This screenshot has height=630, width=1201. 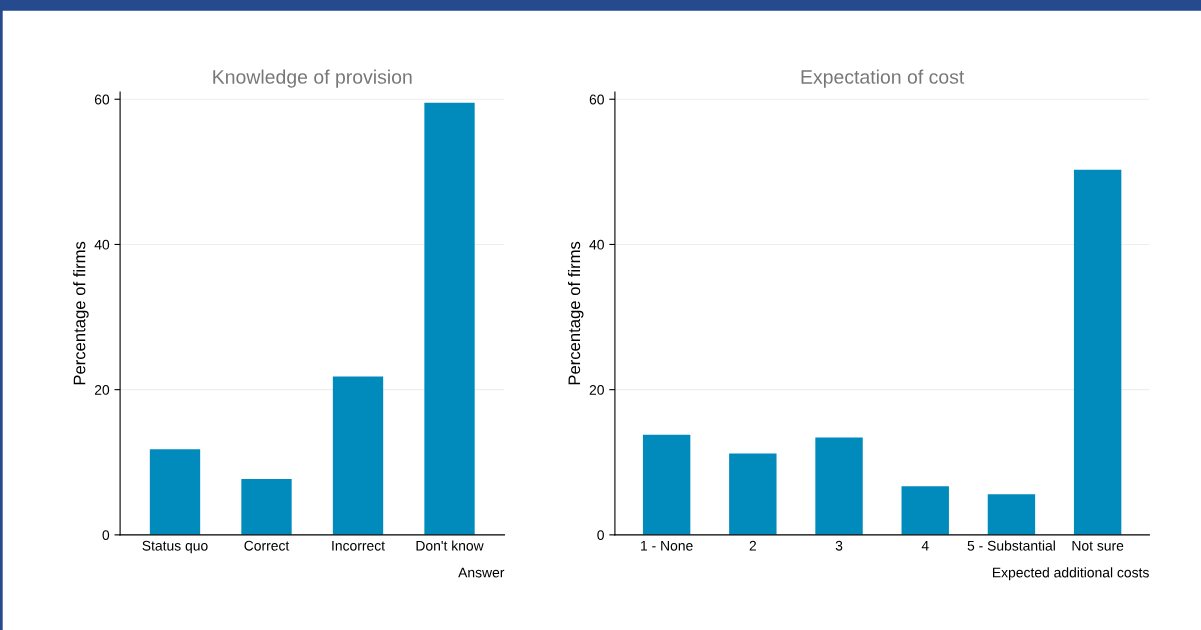 I want to click on x-tick-label: Not sure, so click(x=1098, y=545).